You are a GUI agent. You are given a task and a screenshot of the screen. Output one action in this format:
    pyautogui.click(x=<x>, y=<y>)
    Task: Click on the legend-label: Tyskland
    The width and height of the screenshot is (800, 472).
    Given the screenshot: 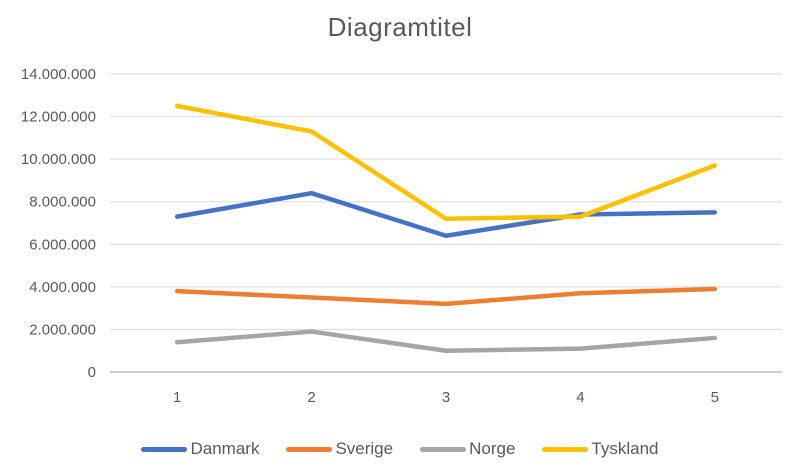 What is the action you would take?
    pyautogui.click(x=625, y=448)
    